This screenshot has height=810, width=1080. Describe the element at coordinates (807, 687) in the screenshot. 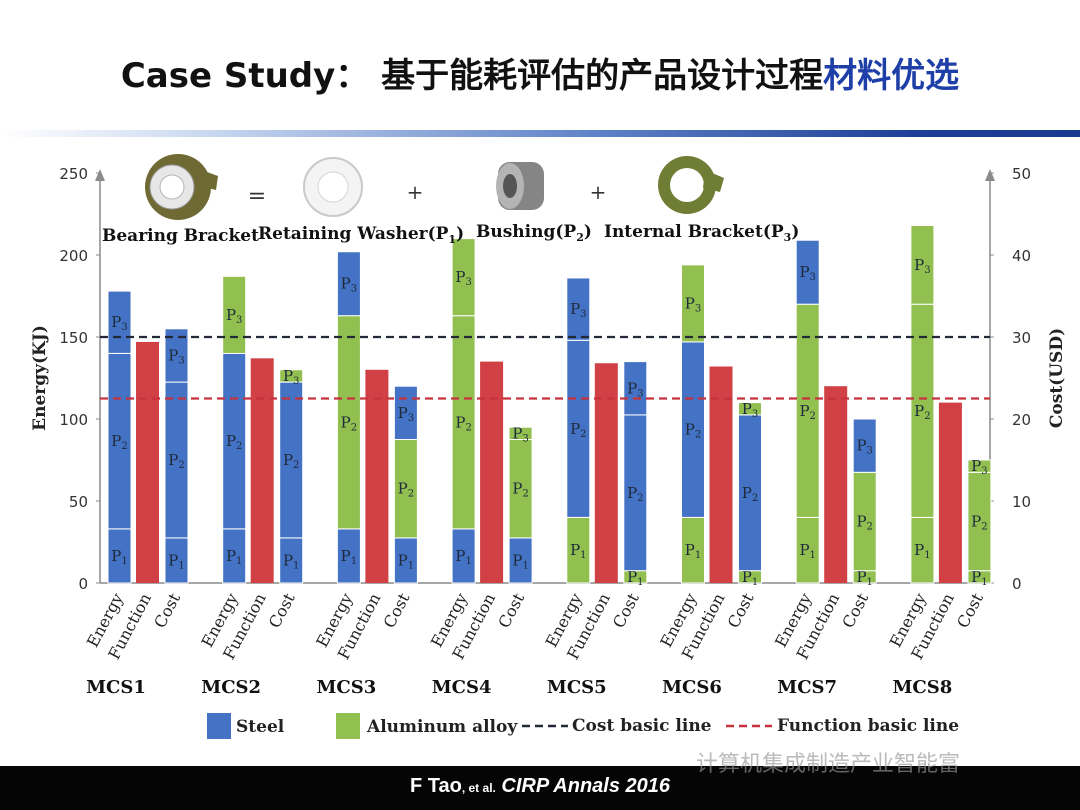

I see `group-label: MCS7` at that location.